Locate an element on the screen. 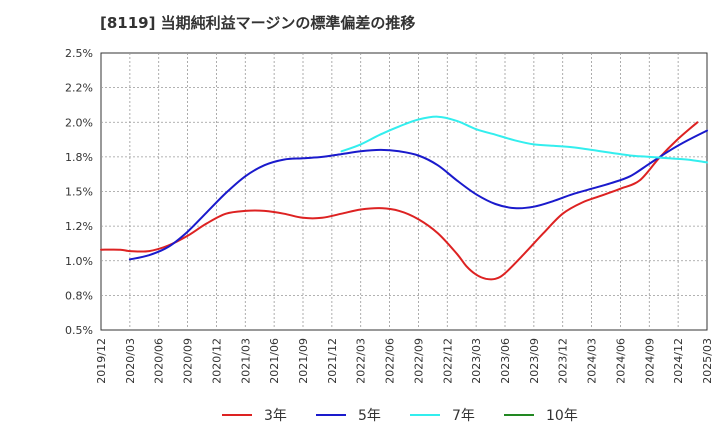 This screenshot has height=440, width=720. x-tick-label: 2019/12 is located at coordinates (101, 361).